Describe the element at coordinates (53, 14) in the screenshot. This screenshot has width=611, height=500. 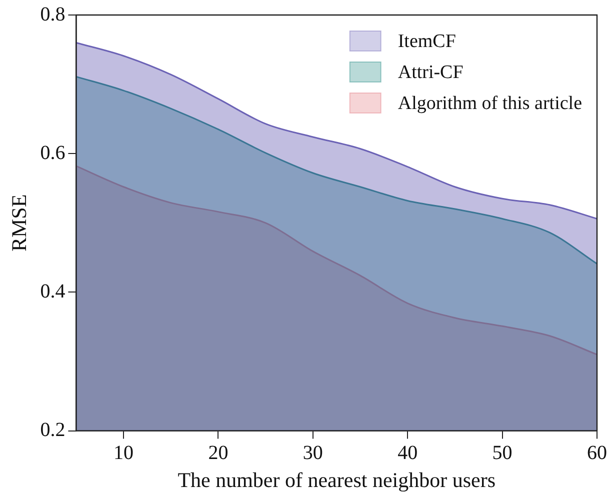
I see `y-tick-label: 0.8` at that location.